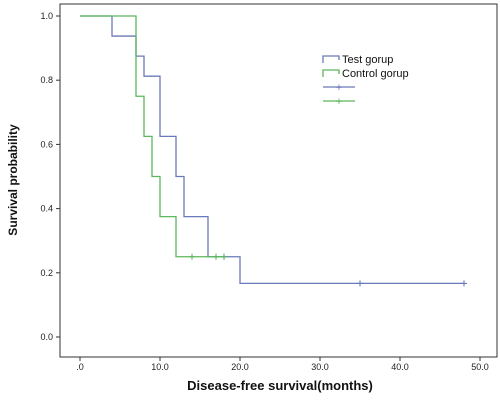 This screenshot has height=401, width=500. What do you see at coordinates (160, 367) in the screenshot?
I see `x-tick-label: 10.0` at bounding box center [160, 367].